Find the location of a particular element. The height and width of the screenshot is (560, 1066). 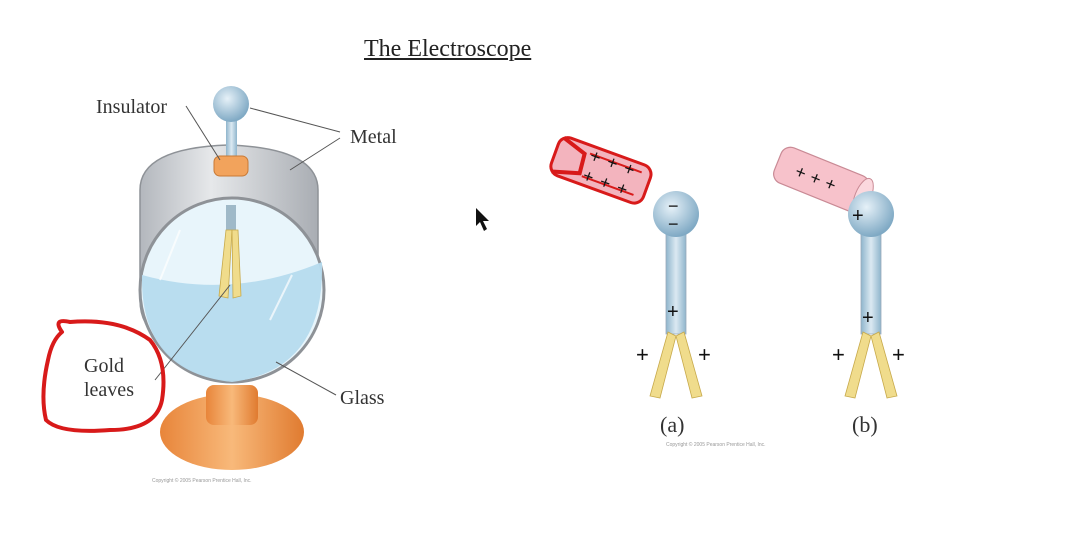

ball-a is located at coordinates (676, 214).